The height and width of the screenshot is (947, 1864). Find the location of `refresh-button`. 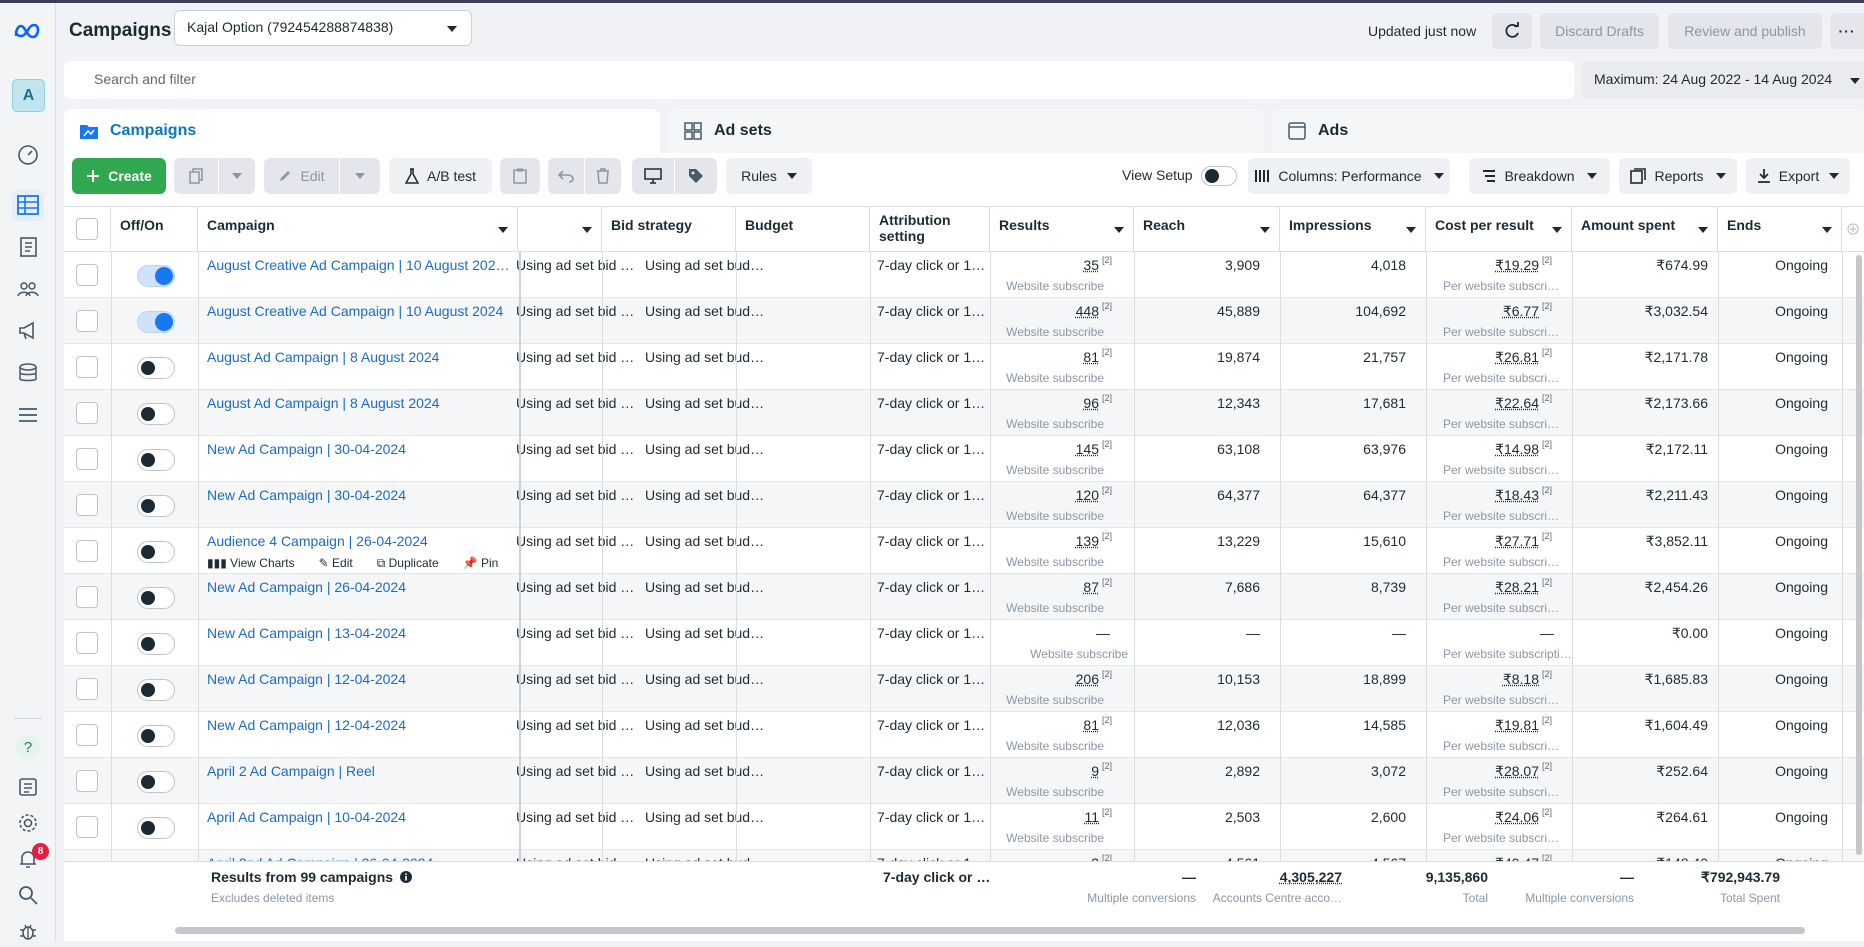

refresh-button is located at coordinates (1512, 31).